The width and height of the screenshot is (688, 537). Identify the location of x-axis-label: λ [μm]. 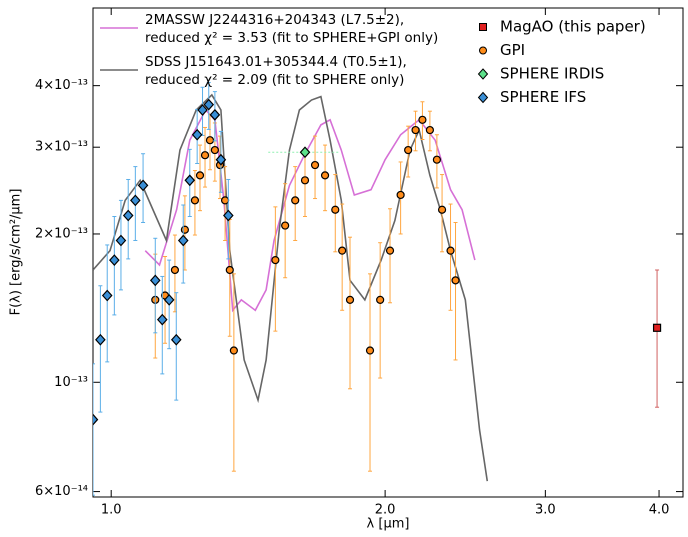
(388, 524).